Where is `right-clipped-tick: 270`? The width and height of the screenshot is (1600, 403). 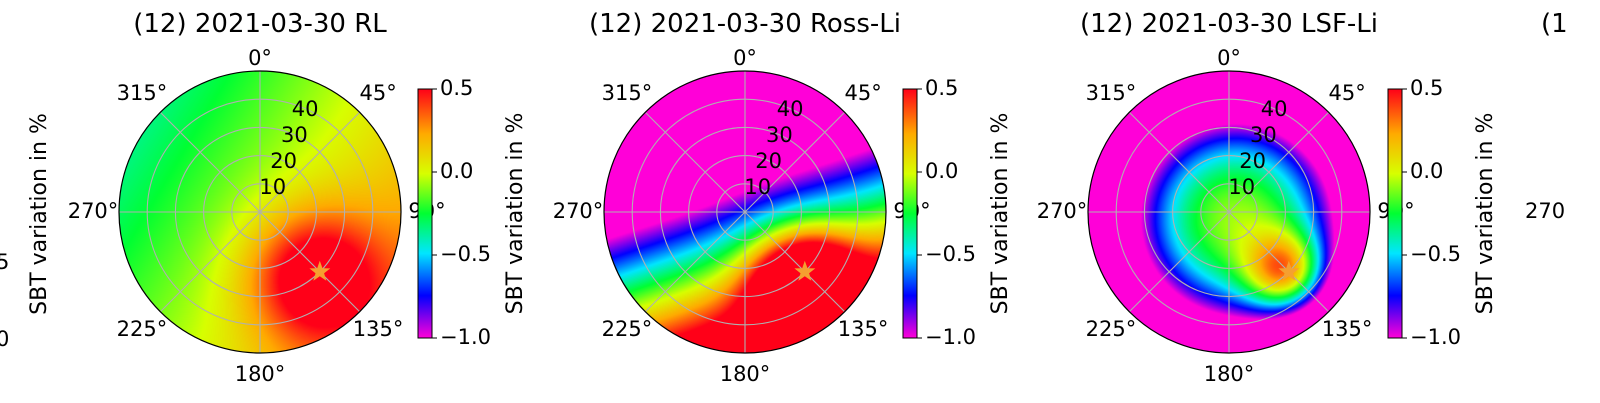 right-clipped-tick: 270 is located at coordinates (1545, 211).